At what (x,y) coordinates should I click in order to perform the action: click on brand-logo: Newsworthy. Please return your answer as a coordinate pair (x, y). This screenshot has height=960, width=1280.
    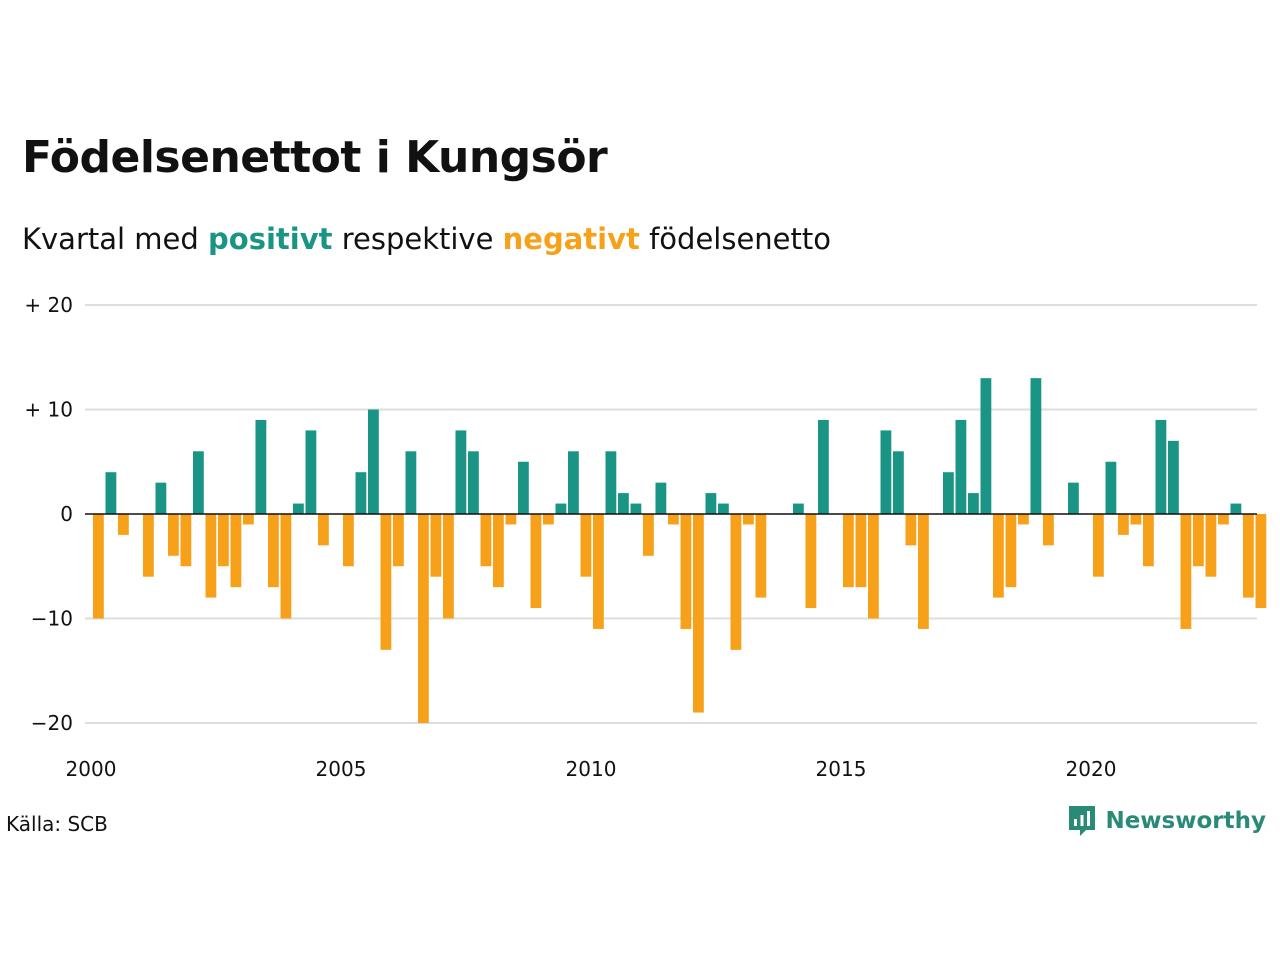
    Looking at the image, I should click on (1166, 821).